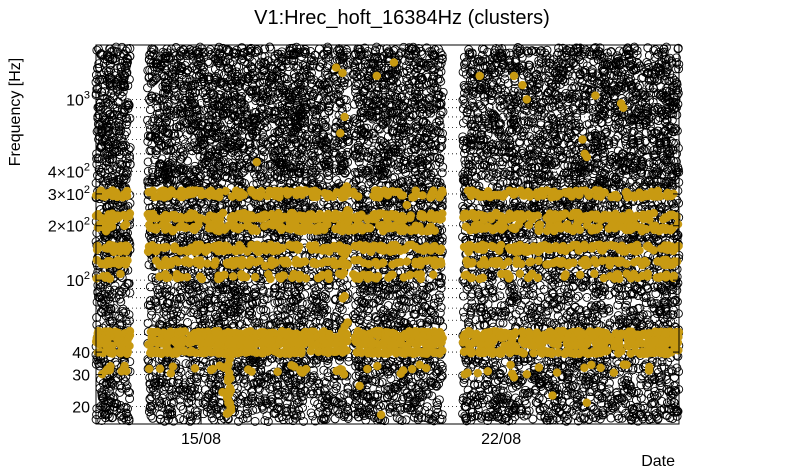  What do you see at coordinates (402, 18) in the screenshot?
I see `chart-title: V1:Hrec_hoft_16384Hz (clusters)` at bounding box center [402, 18].